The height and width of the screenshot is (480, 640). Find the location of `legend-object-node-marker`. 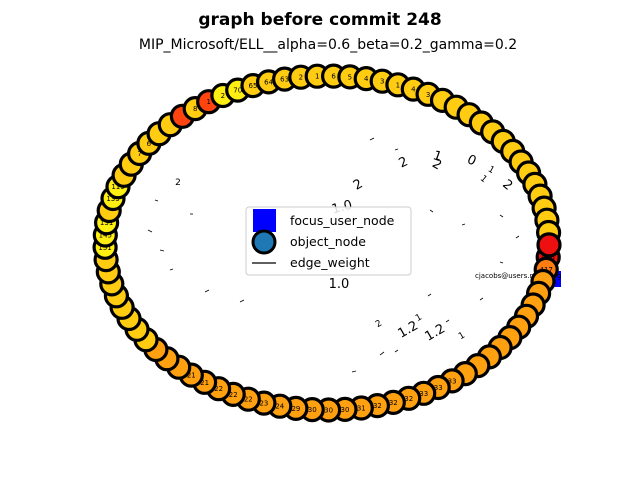

legend-object-node-marker is located at coordinates (264, 242).